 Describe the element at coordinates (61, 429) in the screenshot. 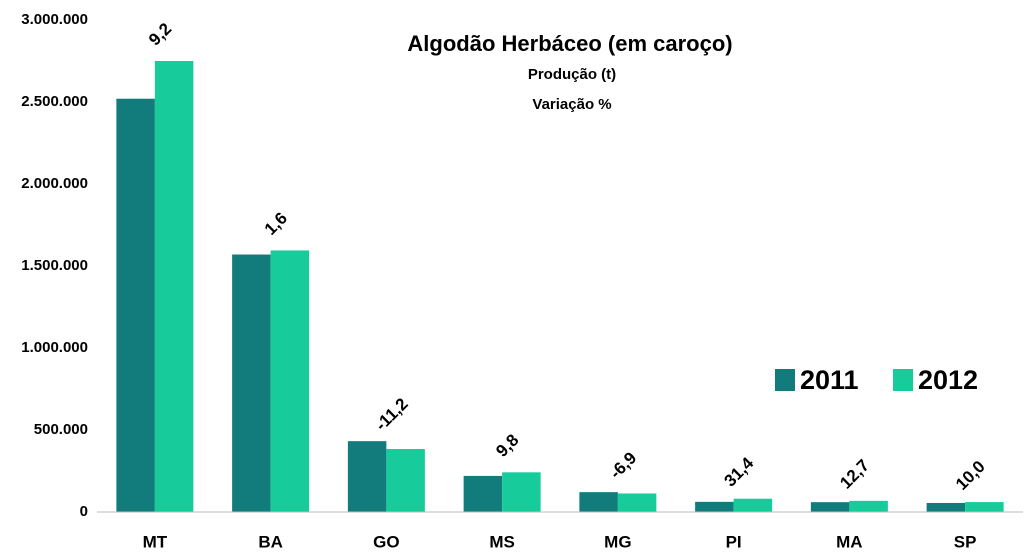

I see `y-tick-label: 500.000` at that location.